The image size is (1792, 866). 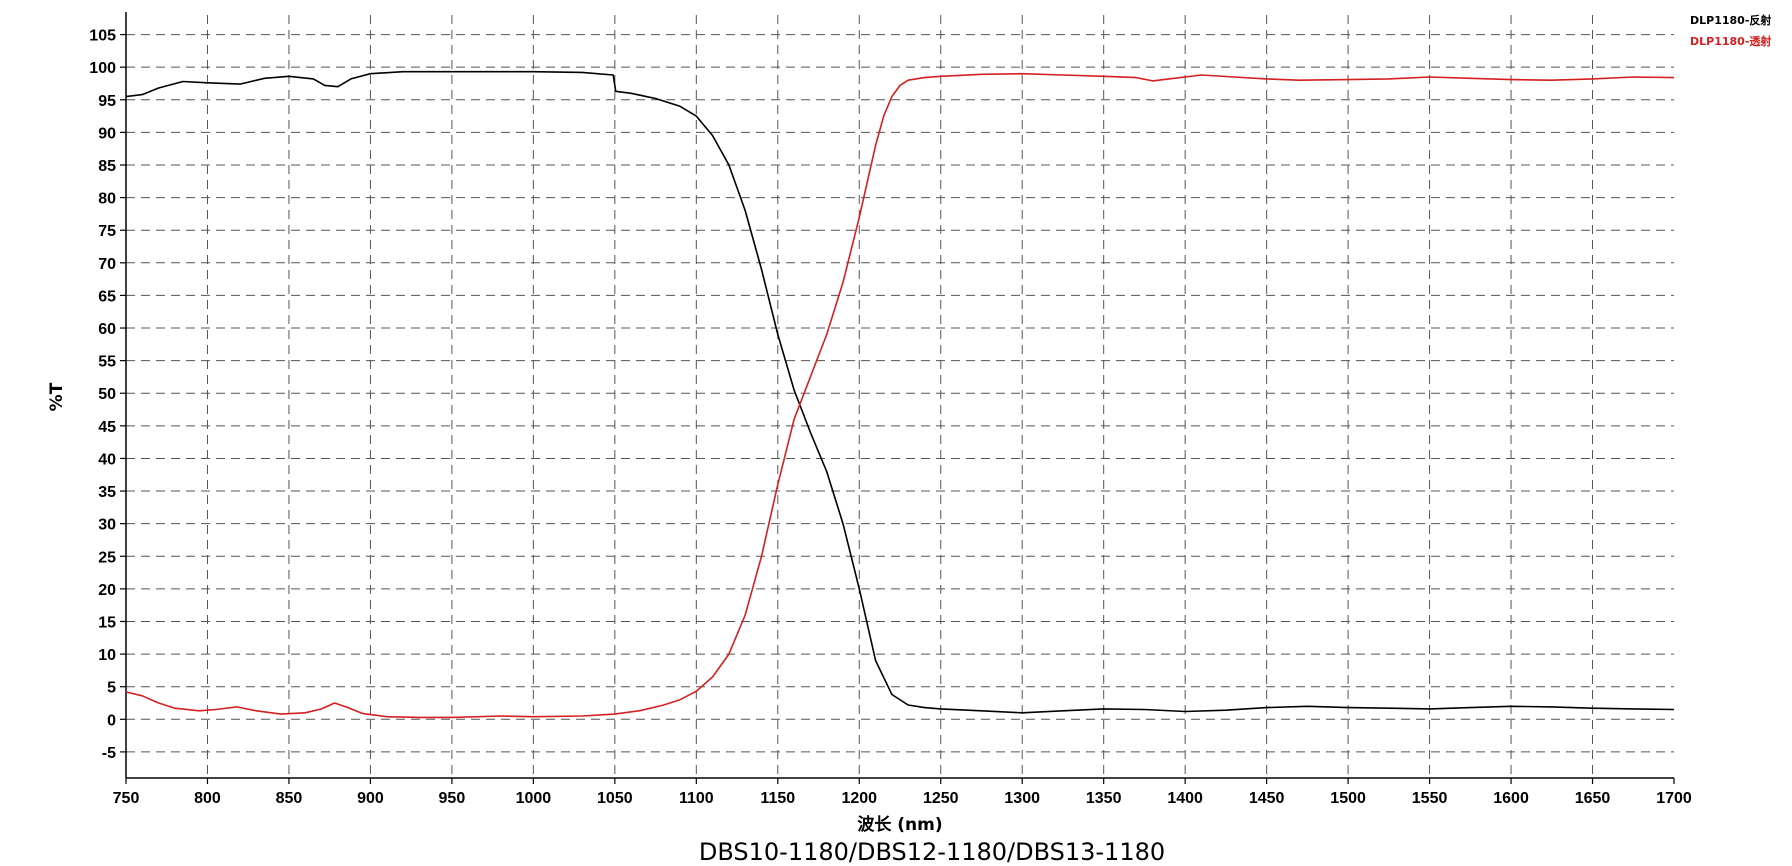 I want to click on y-tick-label: 0, so click(x=111, y=720).